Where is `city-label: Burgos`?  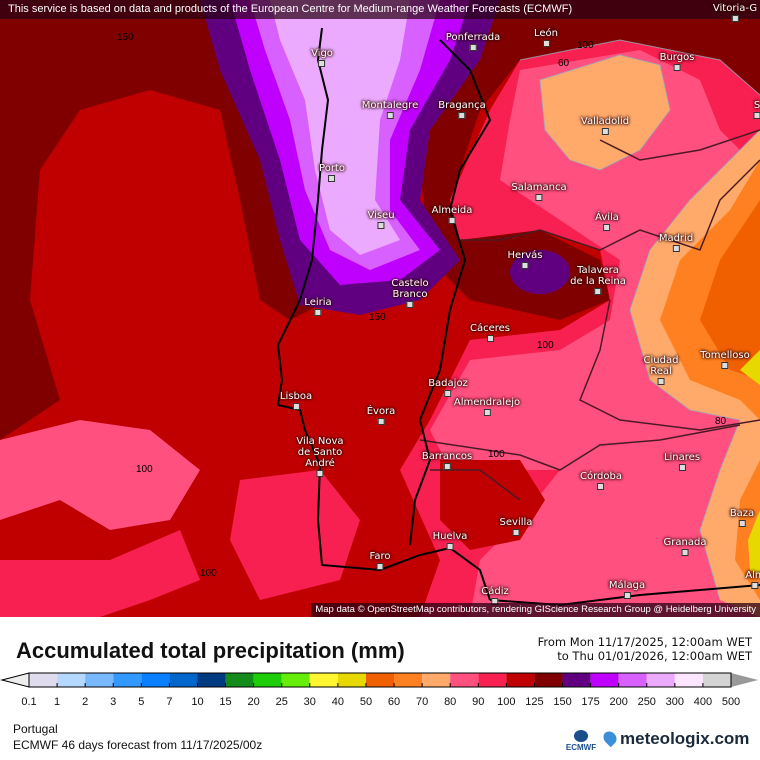 city-label: Burgos is located at coordinates (677, 61).